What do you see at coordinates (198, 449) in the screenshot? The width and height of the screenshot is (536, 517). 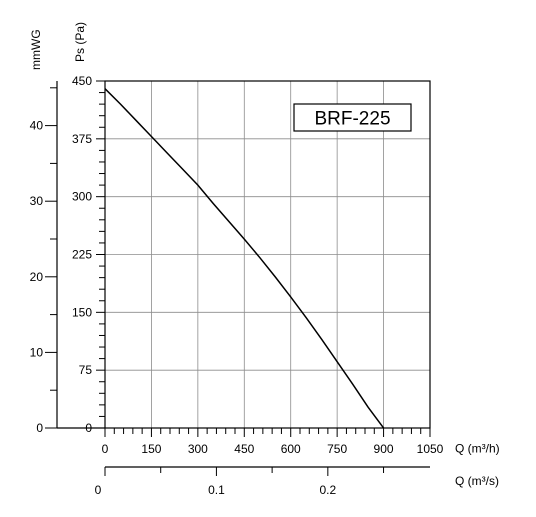 I see `x-tick-label: 300` at bounding box center [198, 449].